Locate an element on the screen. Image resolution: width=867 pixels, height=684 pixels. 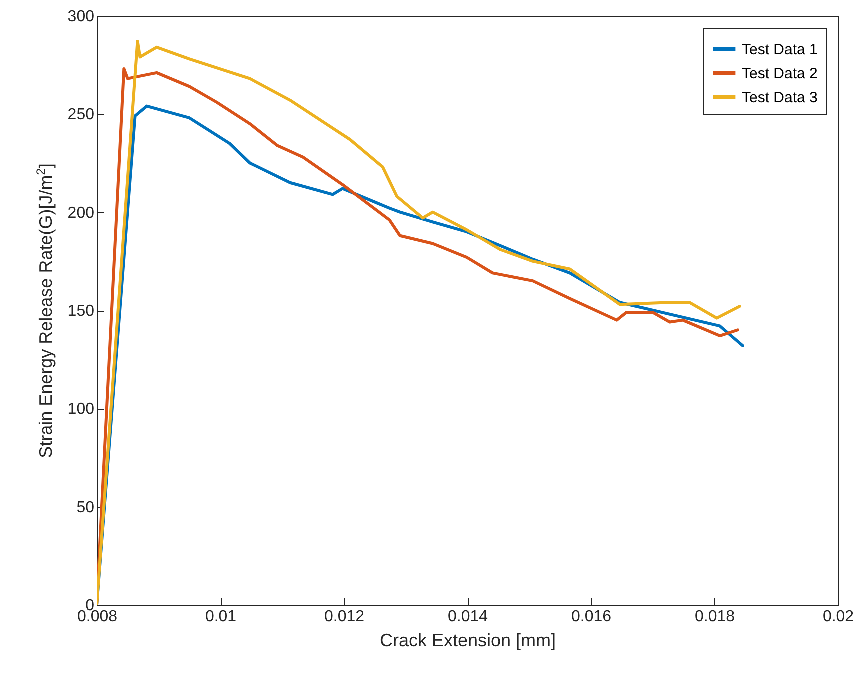
y-tick-label: 200 is located at coordinates (81, 213).